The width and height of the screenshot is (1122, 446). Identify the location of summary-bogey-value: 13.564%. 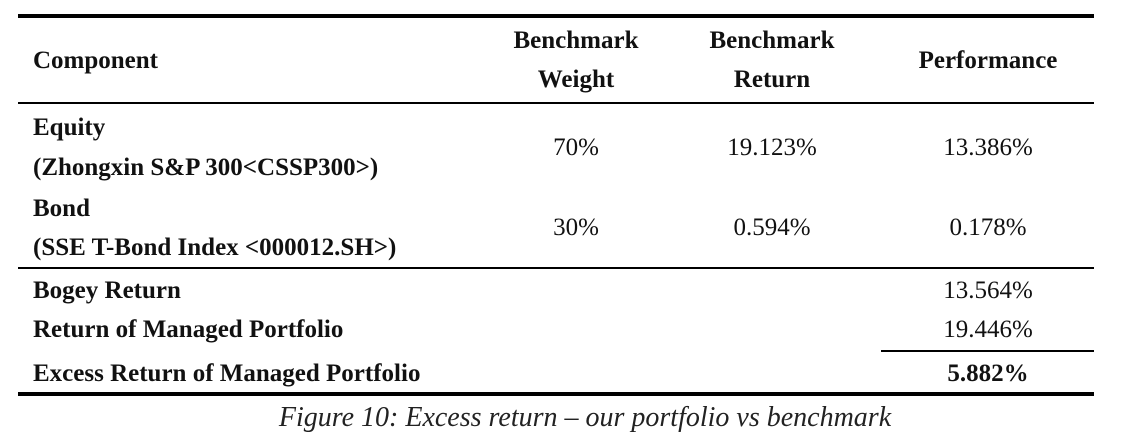
(988, 290).